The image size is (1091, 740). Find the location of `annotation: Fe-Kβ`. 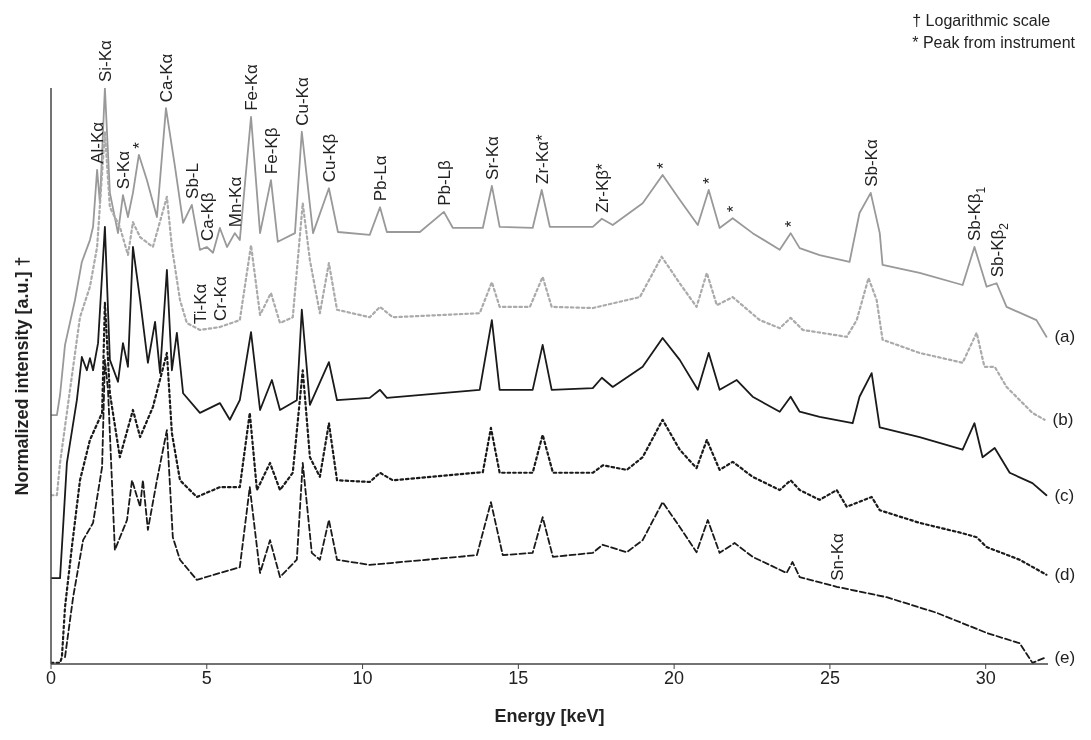

annotation: Fe-Kβ is located at coordinates (271, 151).